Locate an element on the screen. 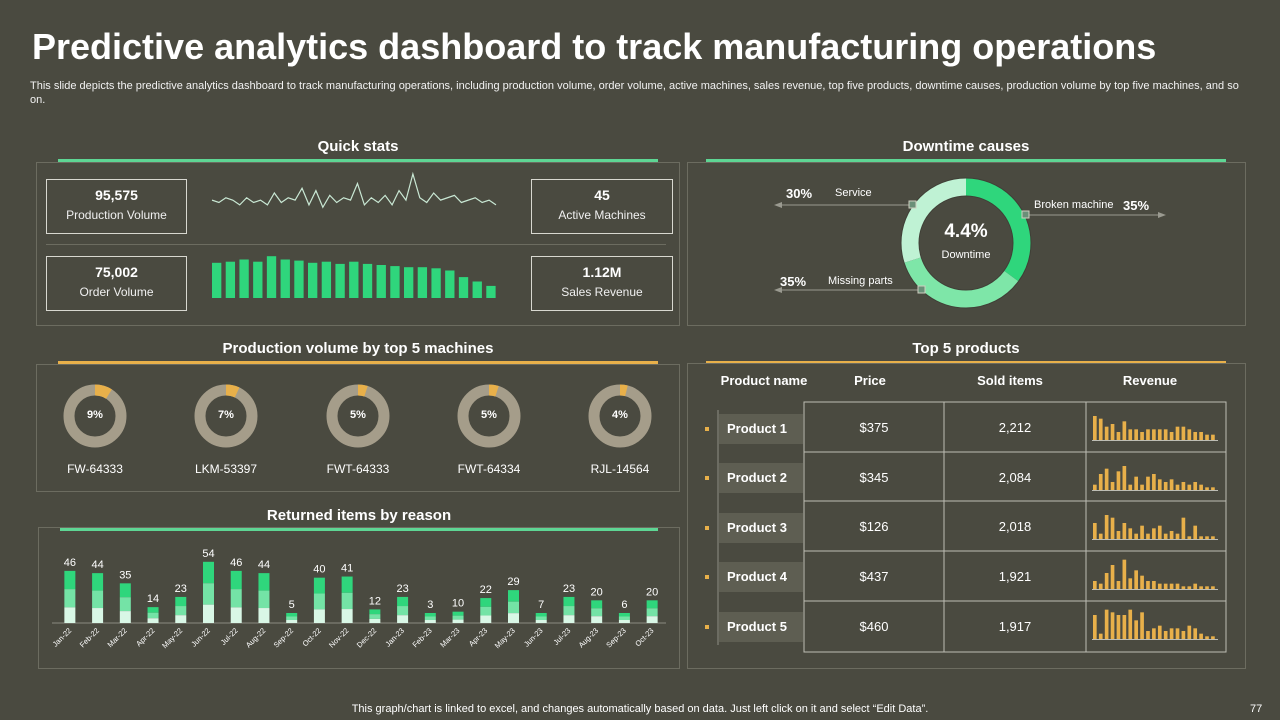 This screenshot has height=720, width=1280. returned-bar-value: 46 is located at coordinates (236, 563).